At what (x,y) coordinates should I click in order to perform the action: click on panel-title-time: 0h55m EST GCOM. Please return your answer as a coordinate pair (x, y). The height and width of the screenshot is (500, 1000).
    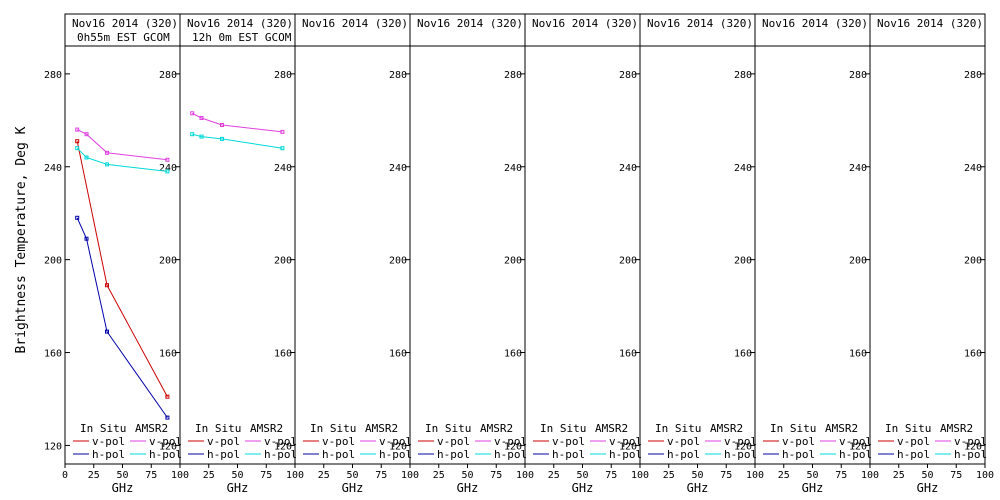
    Looking at the image, I should click on (123, 37).